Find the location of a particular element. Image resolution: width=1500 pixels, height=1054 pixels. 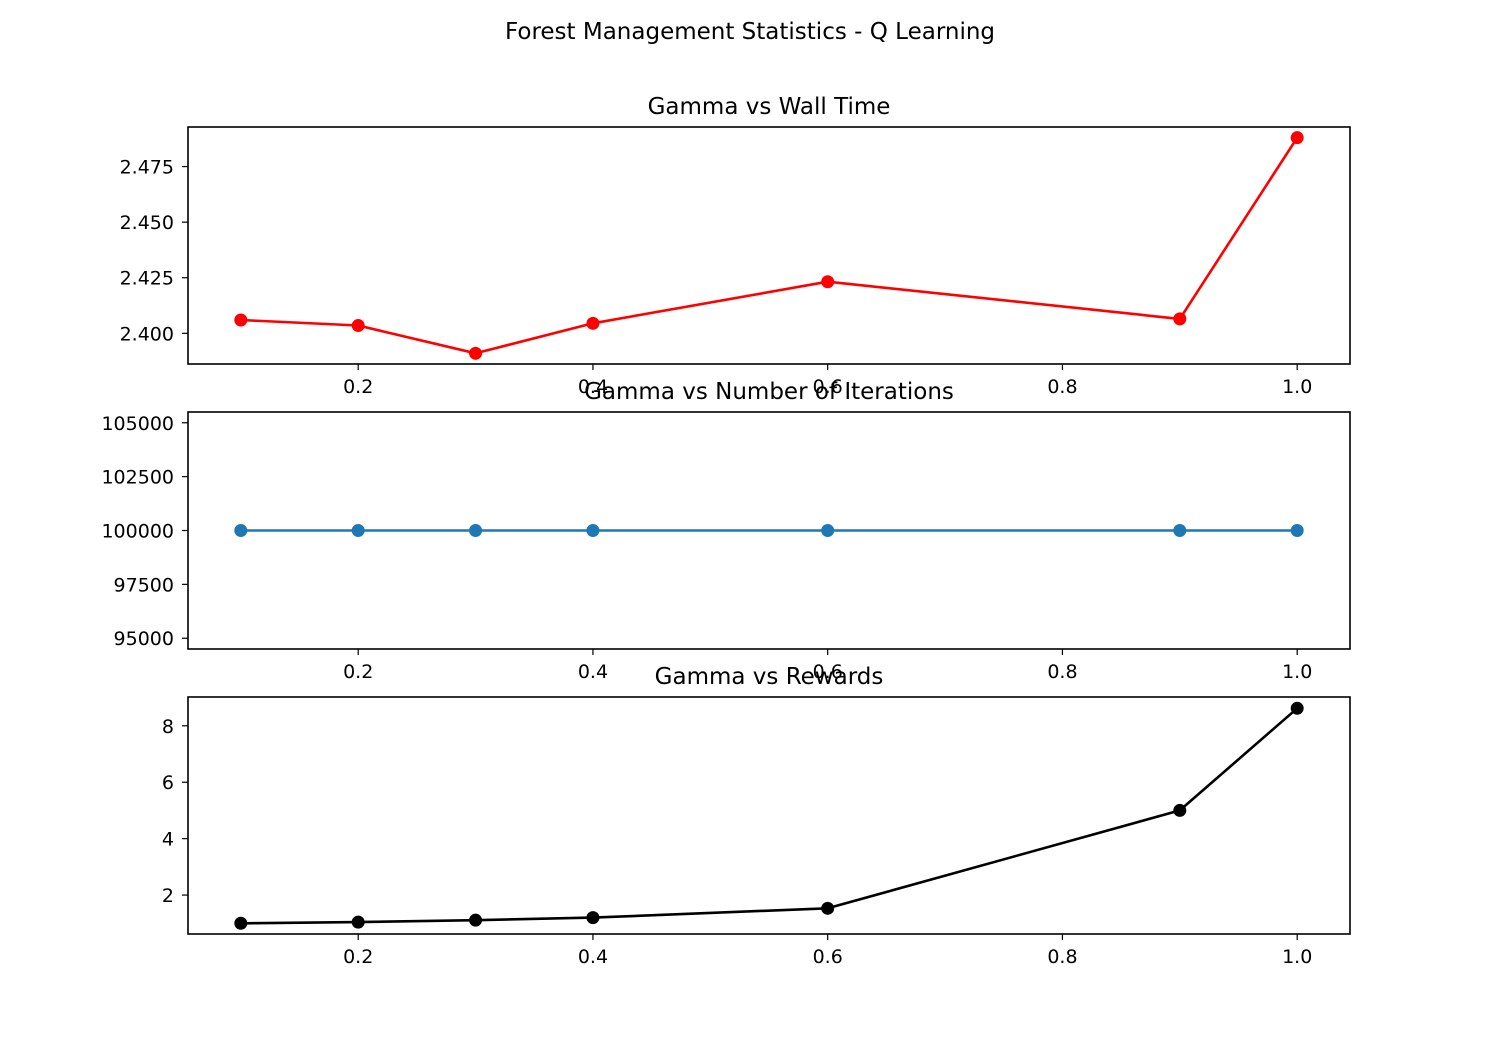

chart-title-iterations: Gamma vs Number of Iterations is located at coordinates (769, 392).